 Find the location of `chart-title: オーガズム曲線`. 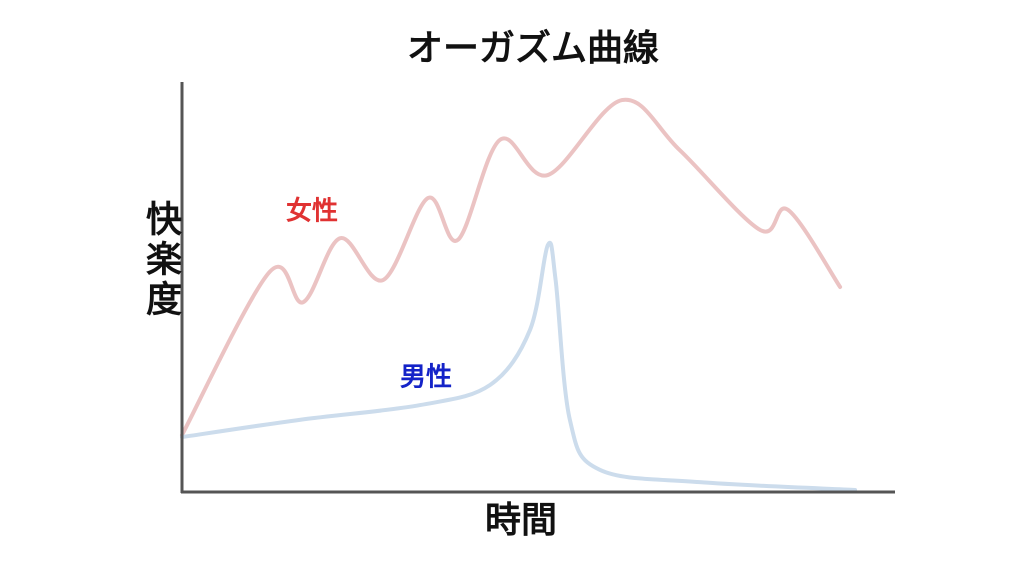

chart-title: オーガズム曲線 is located at coordinates (533, 48).